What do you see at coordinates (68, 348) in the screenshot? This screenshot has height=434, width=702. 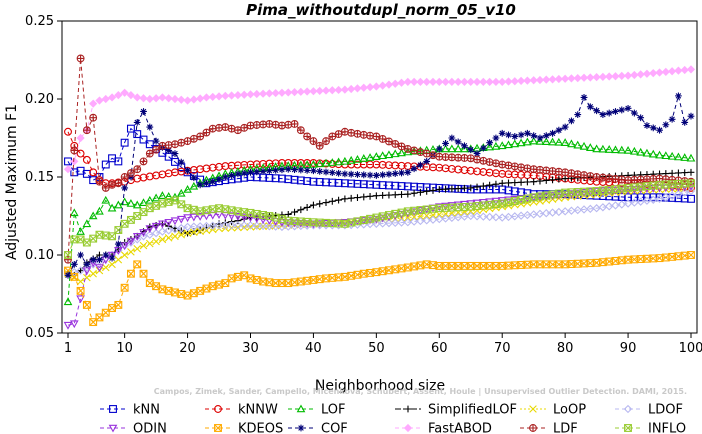 I see `x-tick-label: 1` at bounding box center [68, 348].